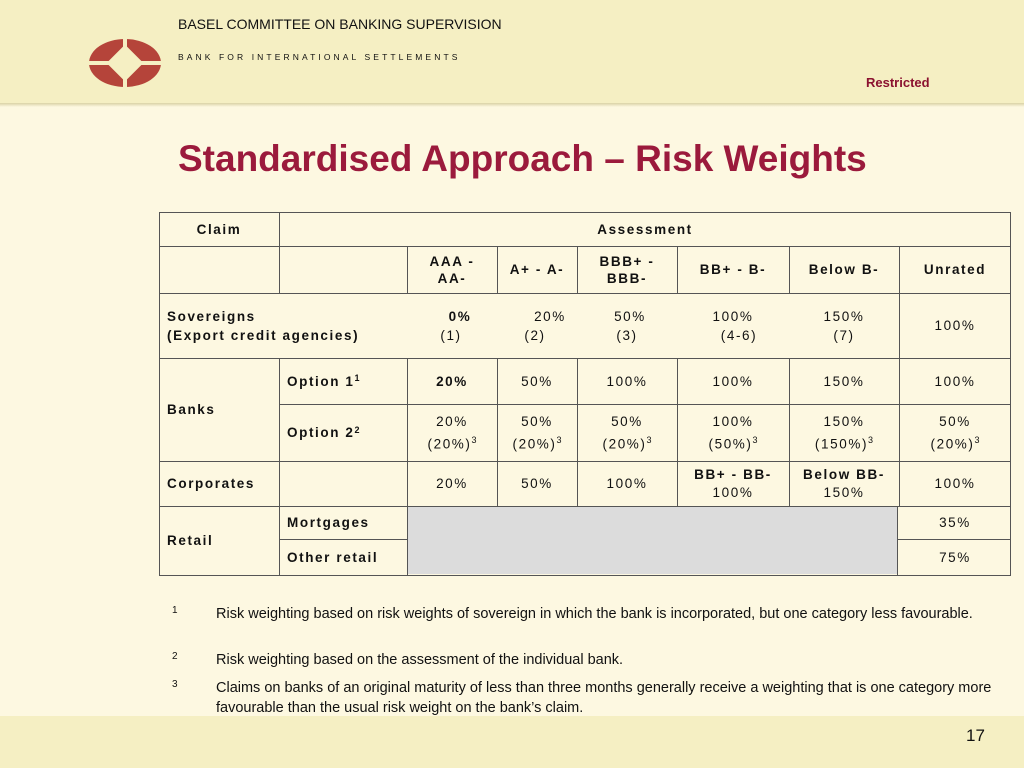 Image resolution: width=1024 pixels, height=768 pixels. Describe the element at coordinates (512, 105) in the screenshot. I see `header-shadow` at that location.